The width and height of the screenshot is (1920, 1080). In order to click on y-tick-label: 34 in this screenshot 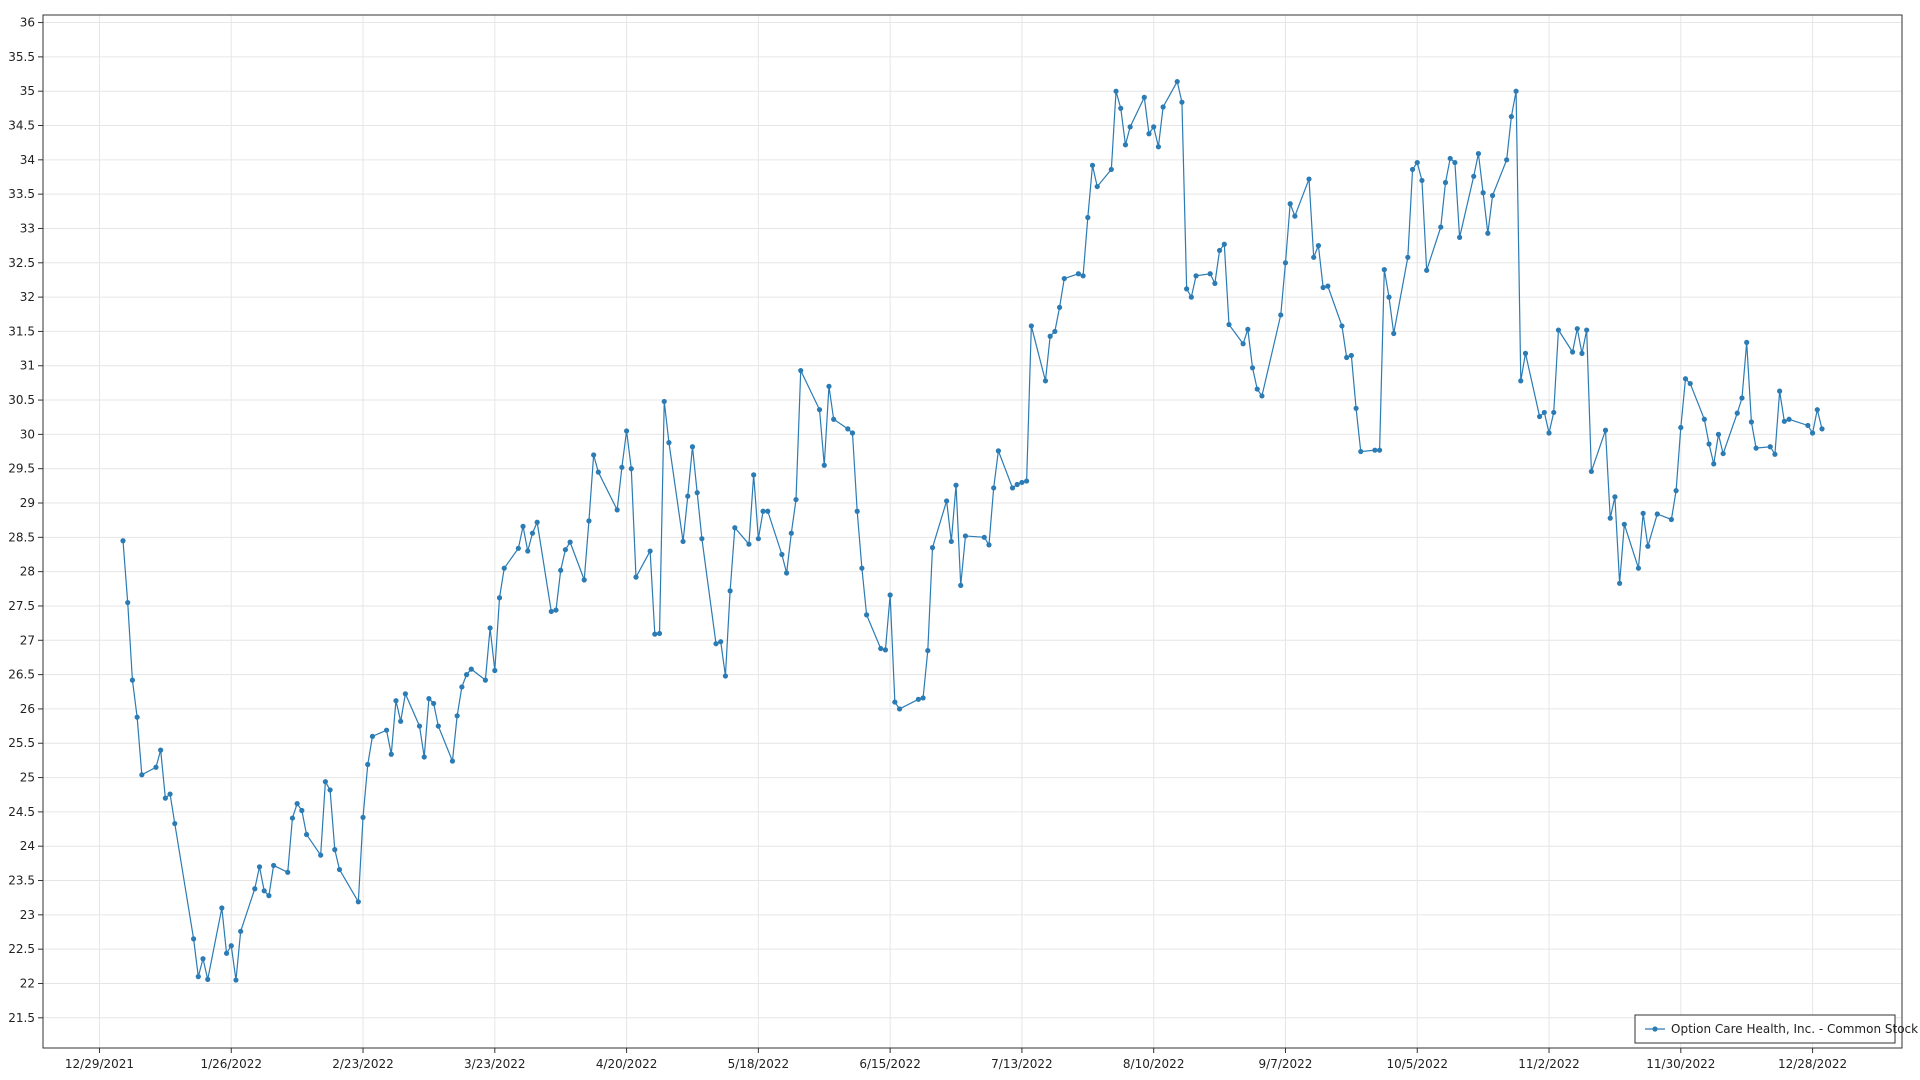, I will do `click(27, 160)`.